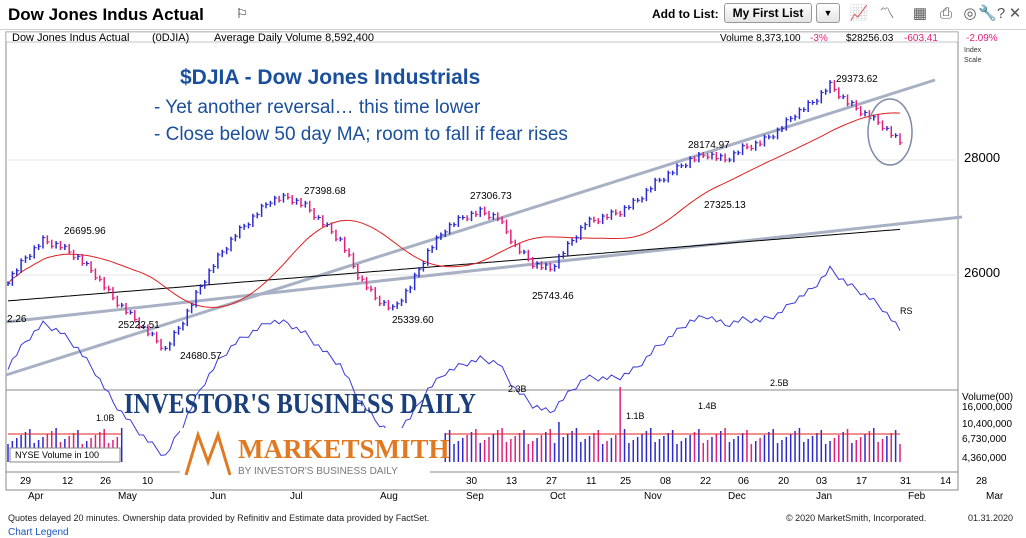  I want to click on x-tick-month: Feb, so click(917, 496).